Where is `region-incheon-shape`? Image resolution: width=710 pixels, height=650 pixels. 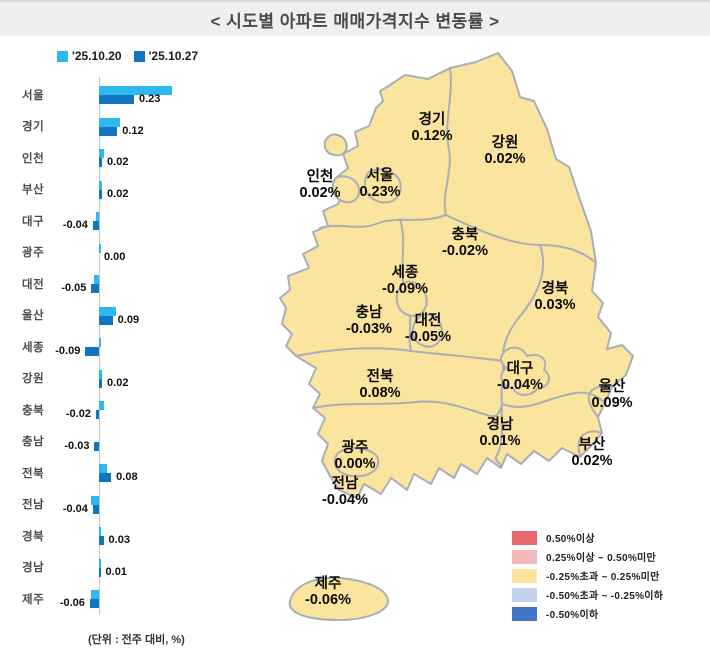
region-incheon-shape is located at coordinates (346, 189).